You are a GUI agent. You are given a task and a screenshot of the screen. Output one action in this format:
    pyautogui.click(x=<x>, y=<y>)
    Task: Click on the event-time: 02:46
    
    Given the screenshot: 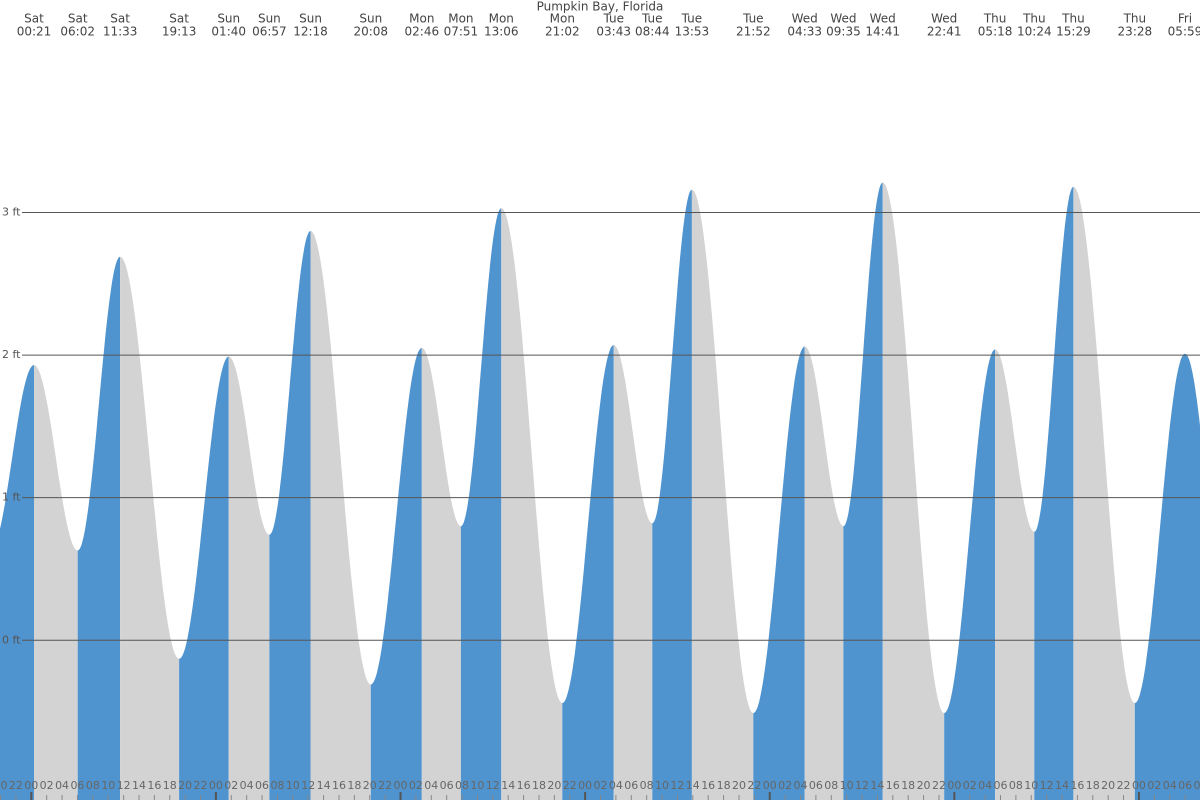 What is the action you would take?
    pyautogui.click(x=422, y=32)
    